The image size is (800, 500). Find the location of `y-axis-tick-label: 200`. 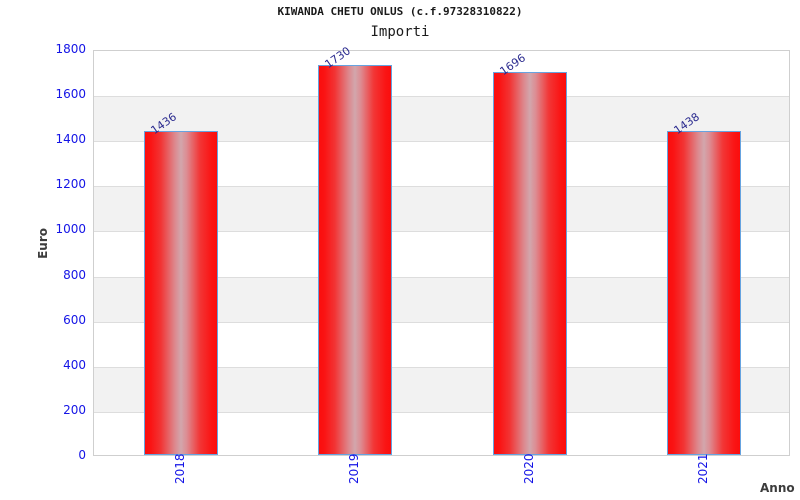

y-axis-tick-label: 200 is located at coordinates (74, 409).